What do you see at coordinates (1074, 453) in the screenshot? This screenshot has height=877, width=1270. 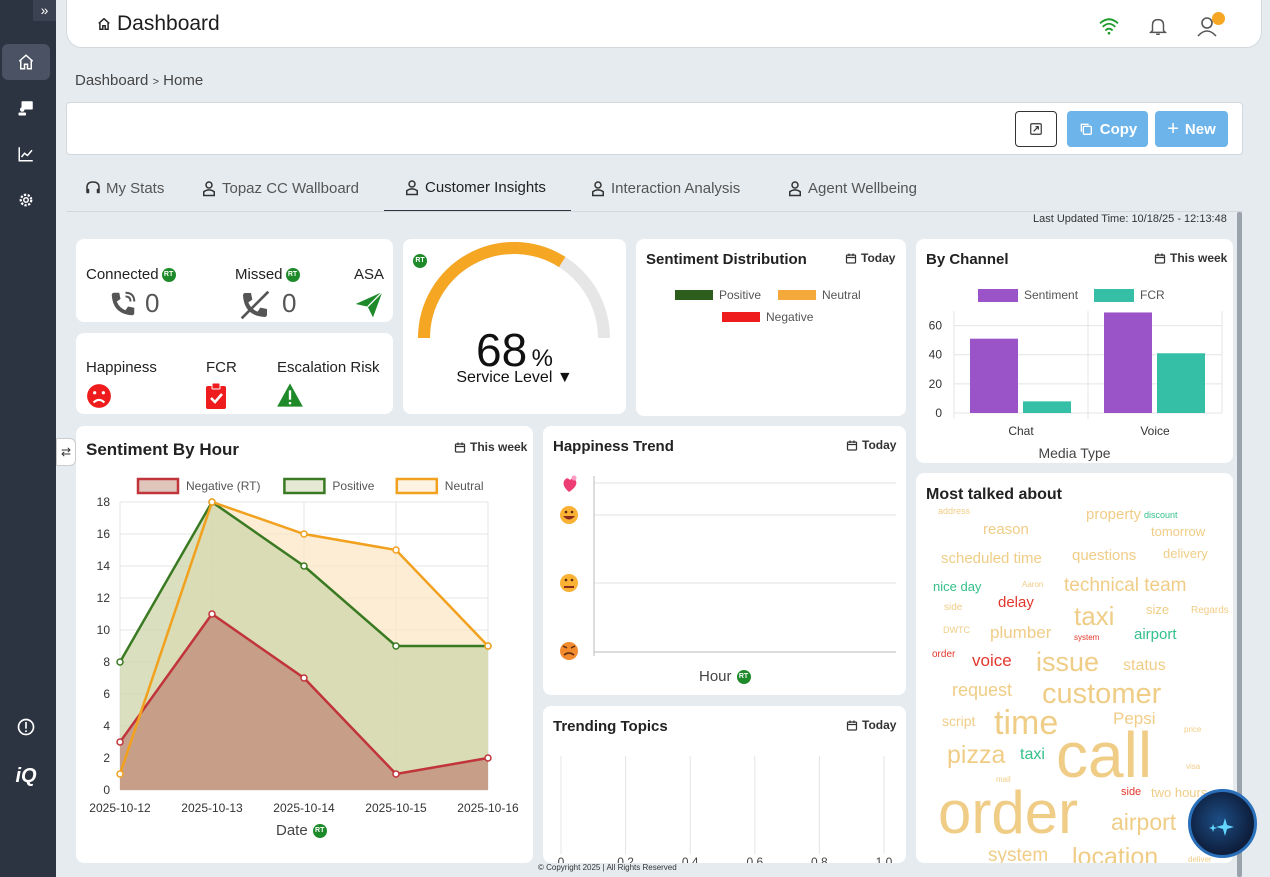 I see `x-axis-title: Media Type` at bounding box center [1074, 453].